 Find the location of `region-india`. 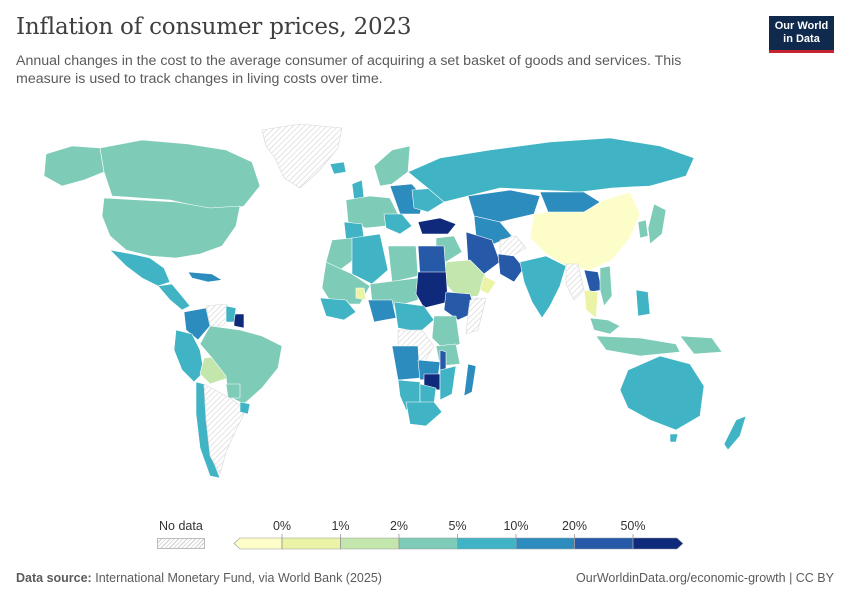

region-india is located at coordinates (543, 287).